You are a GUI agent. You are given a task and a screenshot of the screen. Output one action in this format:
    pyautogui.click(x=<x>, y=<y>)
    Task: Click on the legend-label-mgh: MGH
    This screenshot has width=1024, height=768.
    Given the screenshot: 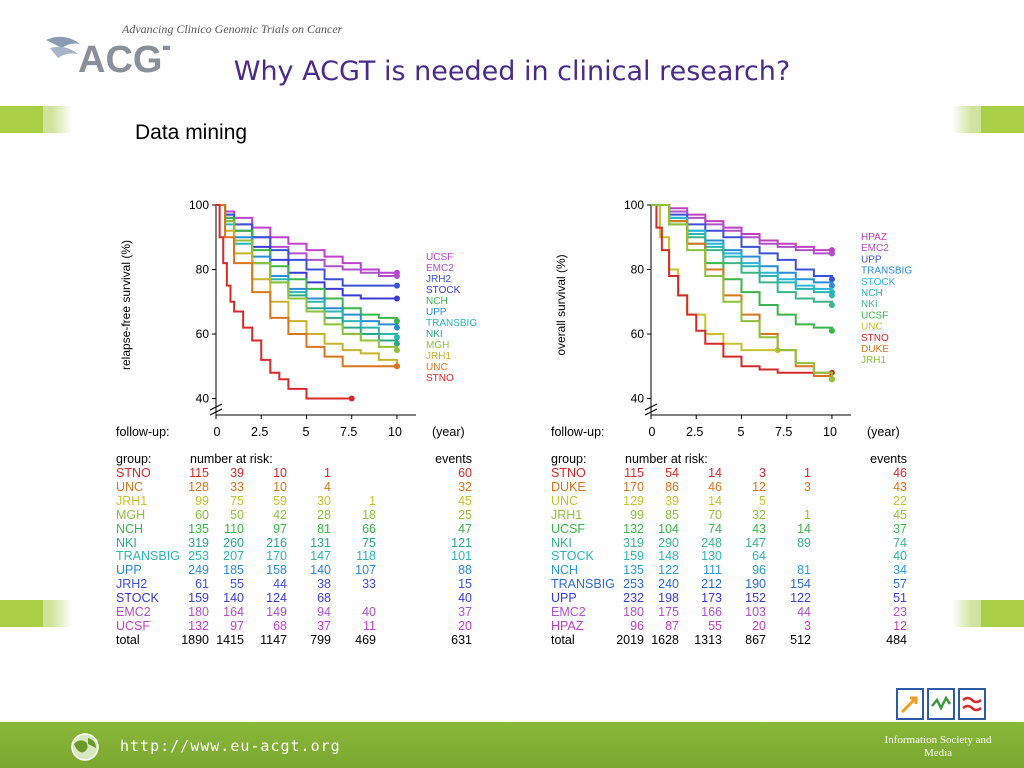 What is the action you would take?
    pyautogui.click(x=437, y=345)
    